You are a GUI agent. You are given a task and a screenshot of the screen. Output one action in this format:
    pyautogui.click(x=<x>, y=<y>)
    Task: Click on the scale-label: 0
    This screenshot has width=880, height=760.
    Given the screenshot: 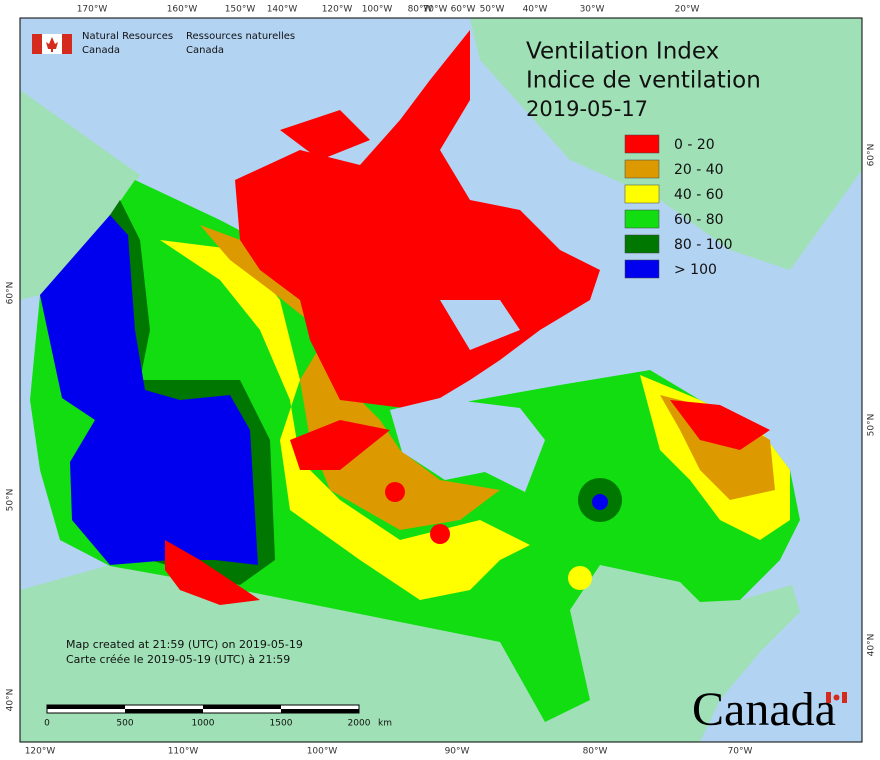 What is the action you would take?
    pyautogui.click(x=47, y=724)
    